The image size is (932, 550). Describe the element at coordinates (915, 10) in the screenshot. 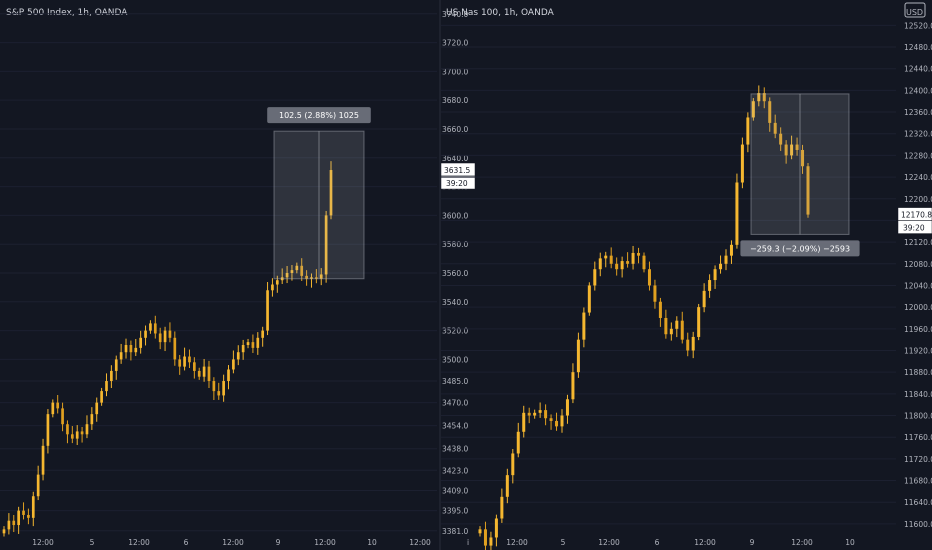

I see `scale-menu-icon` at that location.